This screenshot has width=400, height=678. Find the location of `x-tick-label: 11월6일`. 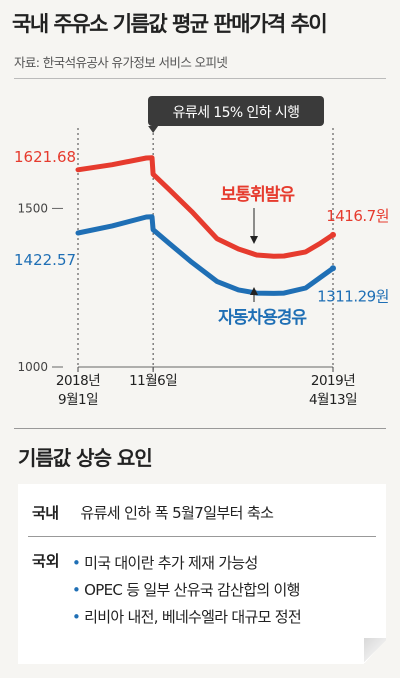

x-tick-label: 11월6일 is located at coordinates (153, 381).